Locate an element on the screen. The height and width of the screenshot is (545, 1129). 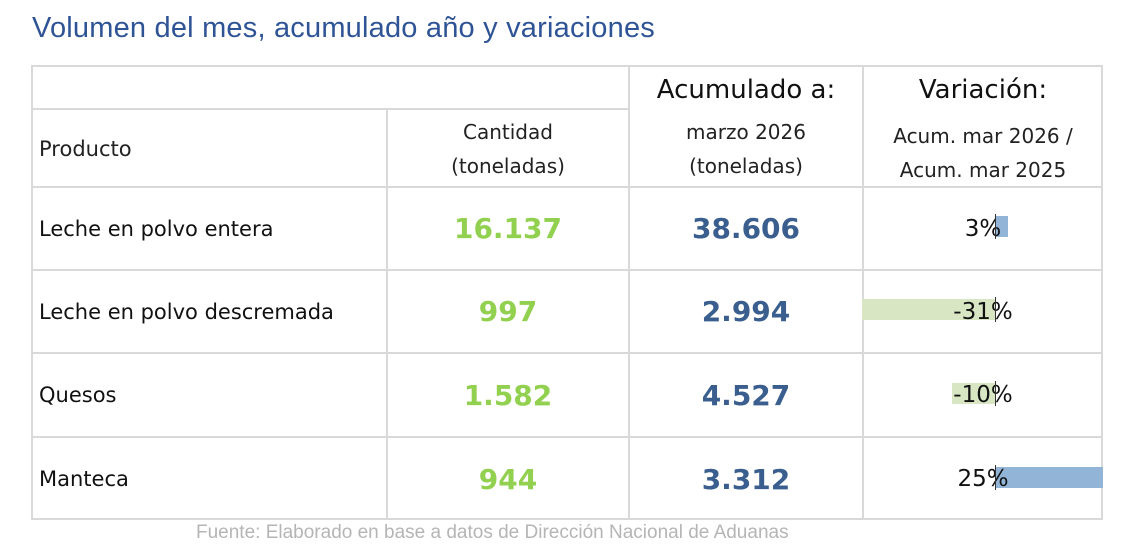
row-variacion: -31% is located at coordinates (983, 311).